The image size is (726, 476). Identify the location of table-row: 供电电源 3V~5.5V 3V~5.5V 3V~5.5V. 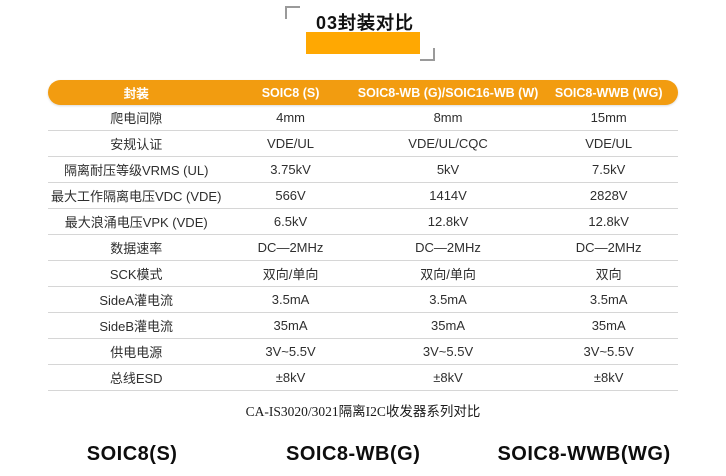
(363, 352).